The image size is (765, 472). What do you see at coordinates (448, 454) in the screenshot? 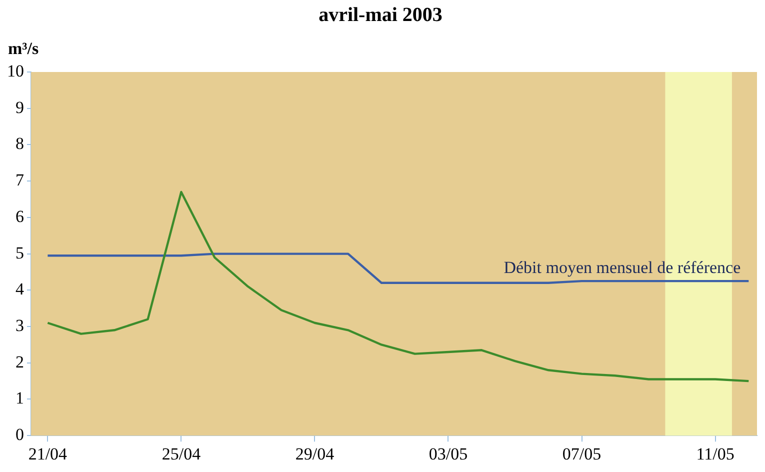
I see `x-tick-label: 03/05` at bounding box center [448, 454].